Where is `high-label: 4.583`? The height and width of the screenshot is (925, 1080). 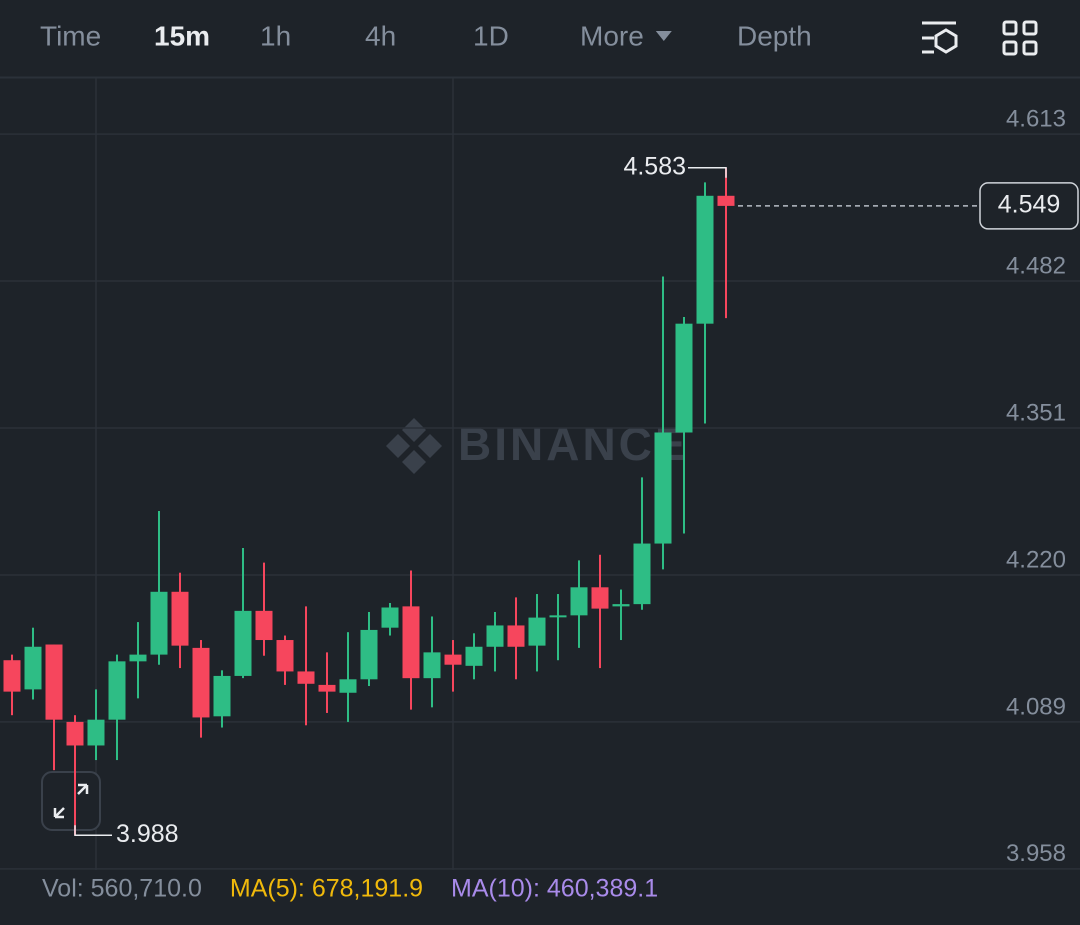 high-label: 4.583 is located at coordinates (654, 166).